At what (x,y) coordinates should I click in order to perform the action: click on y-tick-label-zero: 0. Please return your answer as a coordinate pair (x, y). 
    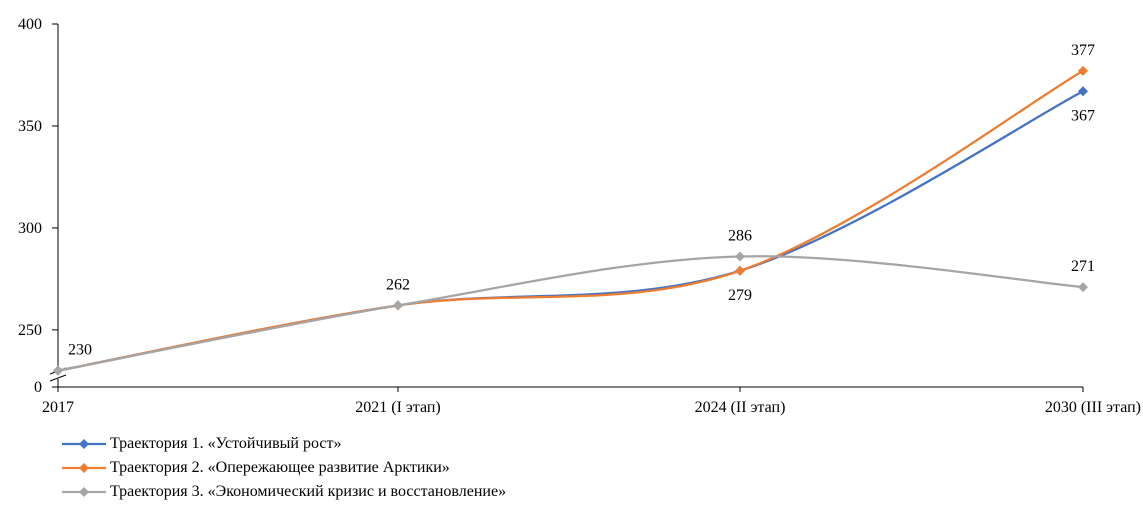
    Looking at the image, I should click on (38, 387).